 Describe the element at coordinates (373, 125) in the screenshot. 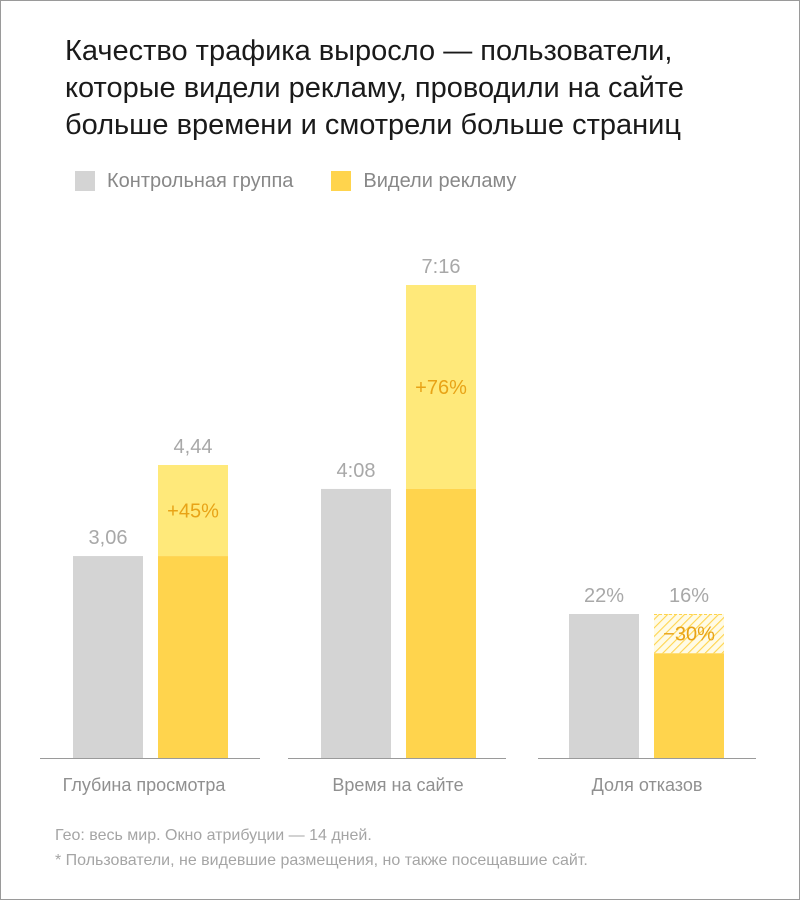

I see `title-line-3: больше времени и смотрели больше страниц` at that location.